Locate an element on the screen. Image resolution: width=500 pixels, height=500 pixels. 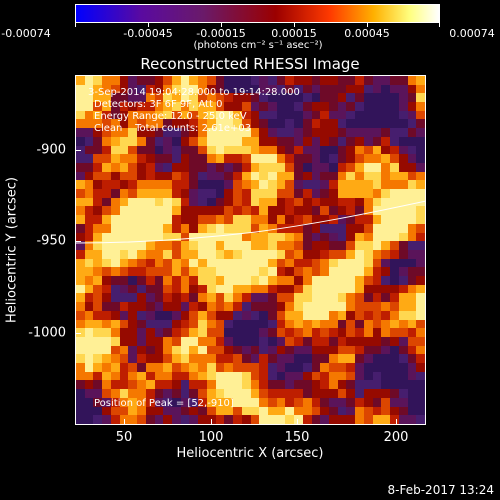
y-axis-title: Heliocentric Y (arcsec) is located at coordinates (12, 250).